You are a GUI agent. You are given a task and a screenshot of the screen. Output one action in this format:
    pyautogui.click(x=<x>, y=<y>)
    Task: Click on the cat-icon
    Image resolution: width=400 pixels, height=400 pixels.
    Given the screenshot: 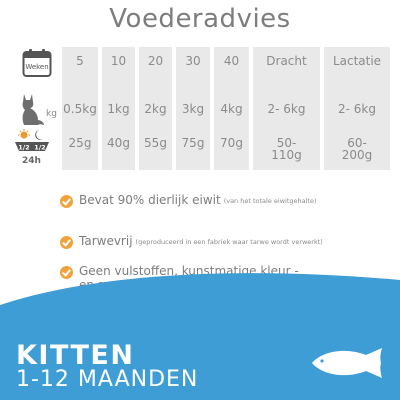 What is the action you would take?
    pyautogui.click(x=33, y=109)
    